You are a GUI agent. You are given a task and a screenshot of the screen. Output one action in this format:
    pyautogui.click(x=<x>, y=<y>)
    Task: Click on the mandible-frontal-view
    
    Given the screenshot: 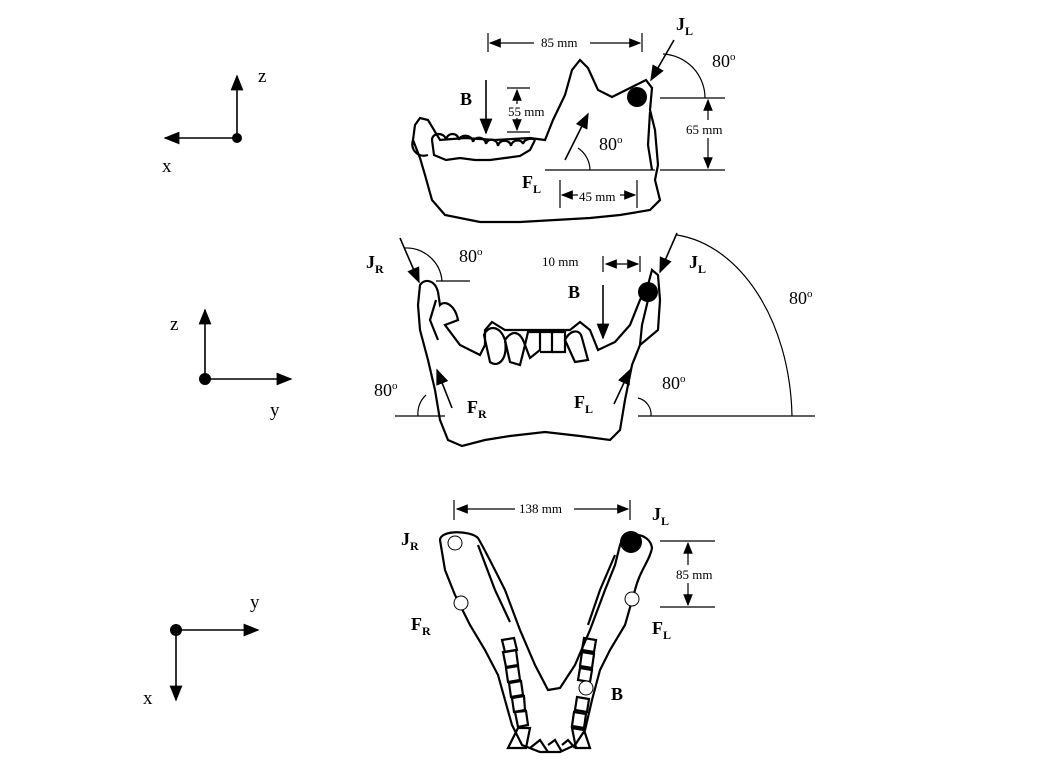 What is the action you would take?
    pyautogui.click(x=539, y=358)
    